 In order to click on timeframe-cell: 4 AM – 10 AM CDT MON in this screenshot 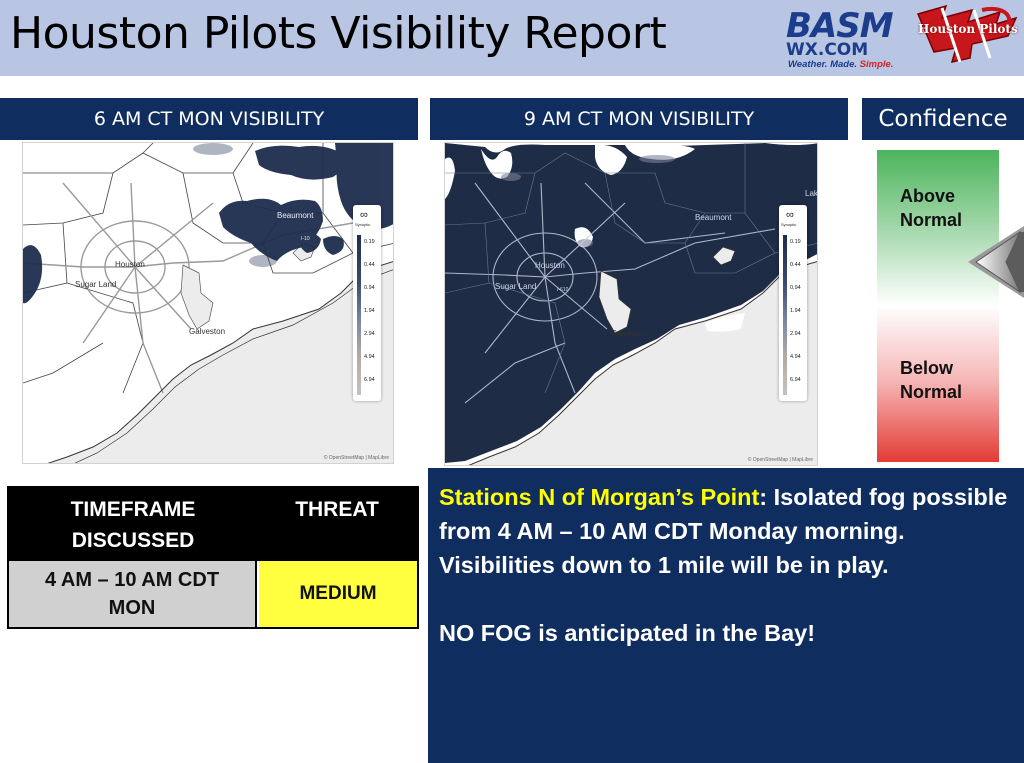, I will do `click(133, 594)`.